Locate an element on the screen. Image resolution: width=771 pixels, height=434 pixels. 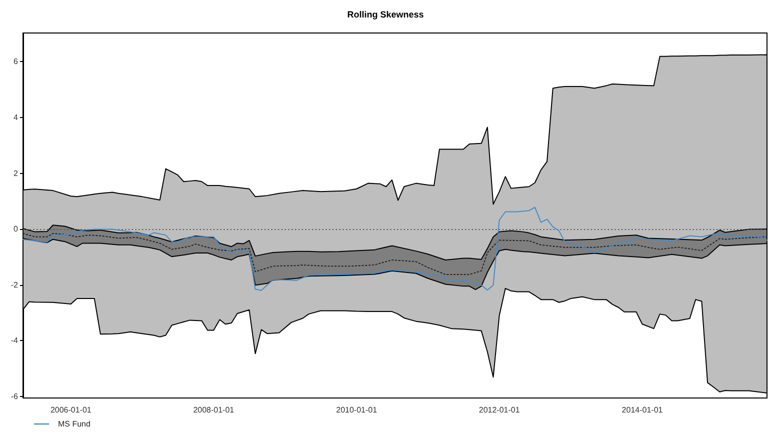
y-tick-label: 2 is located at coordinates (16, 173).